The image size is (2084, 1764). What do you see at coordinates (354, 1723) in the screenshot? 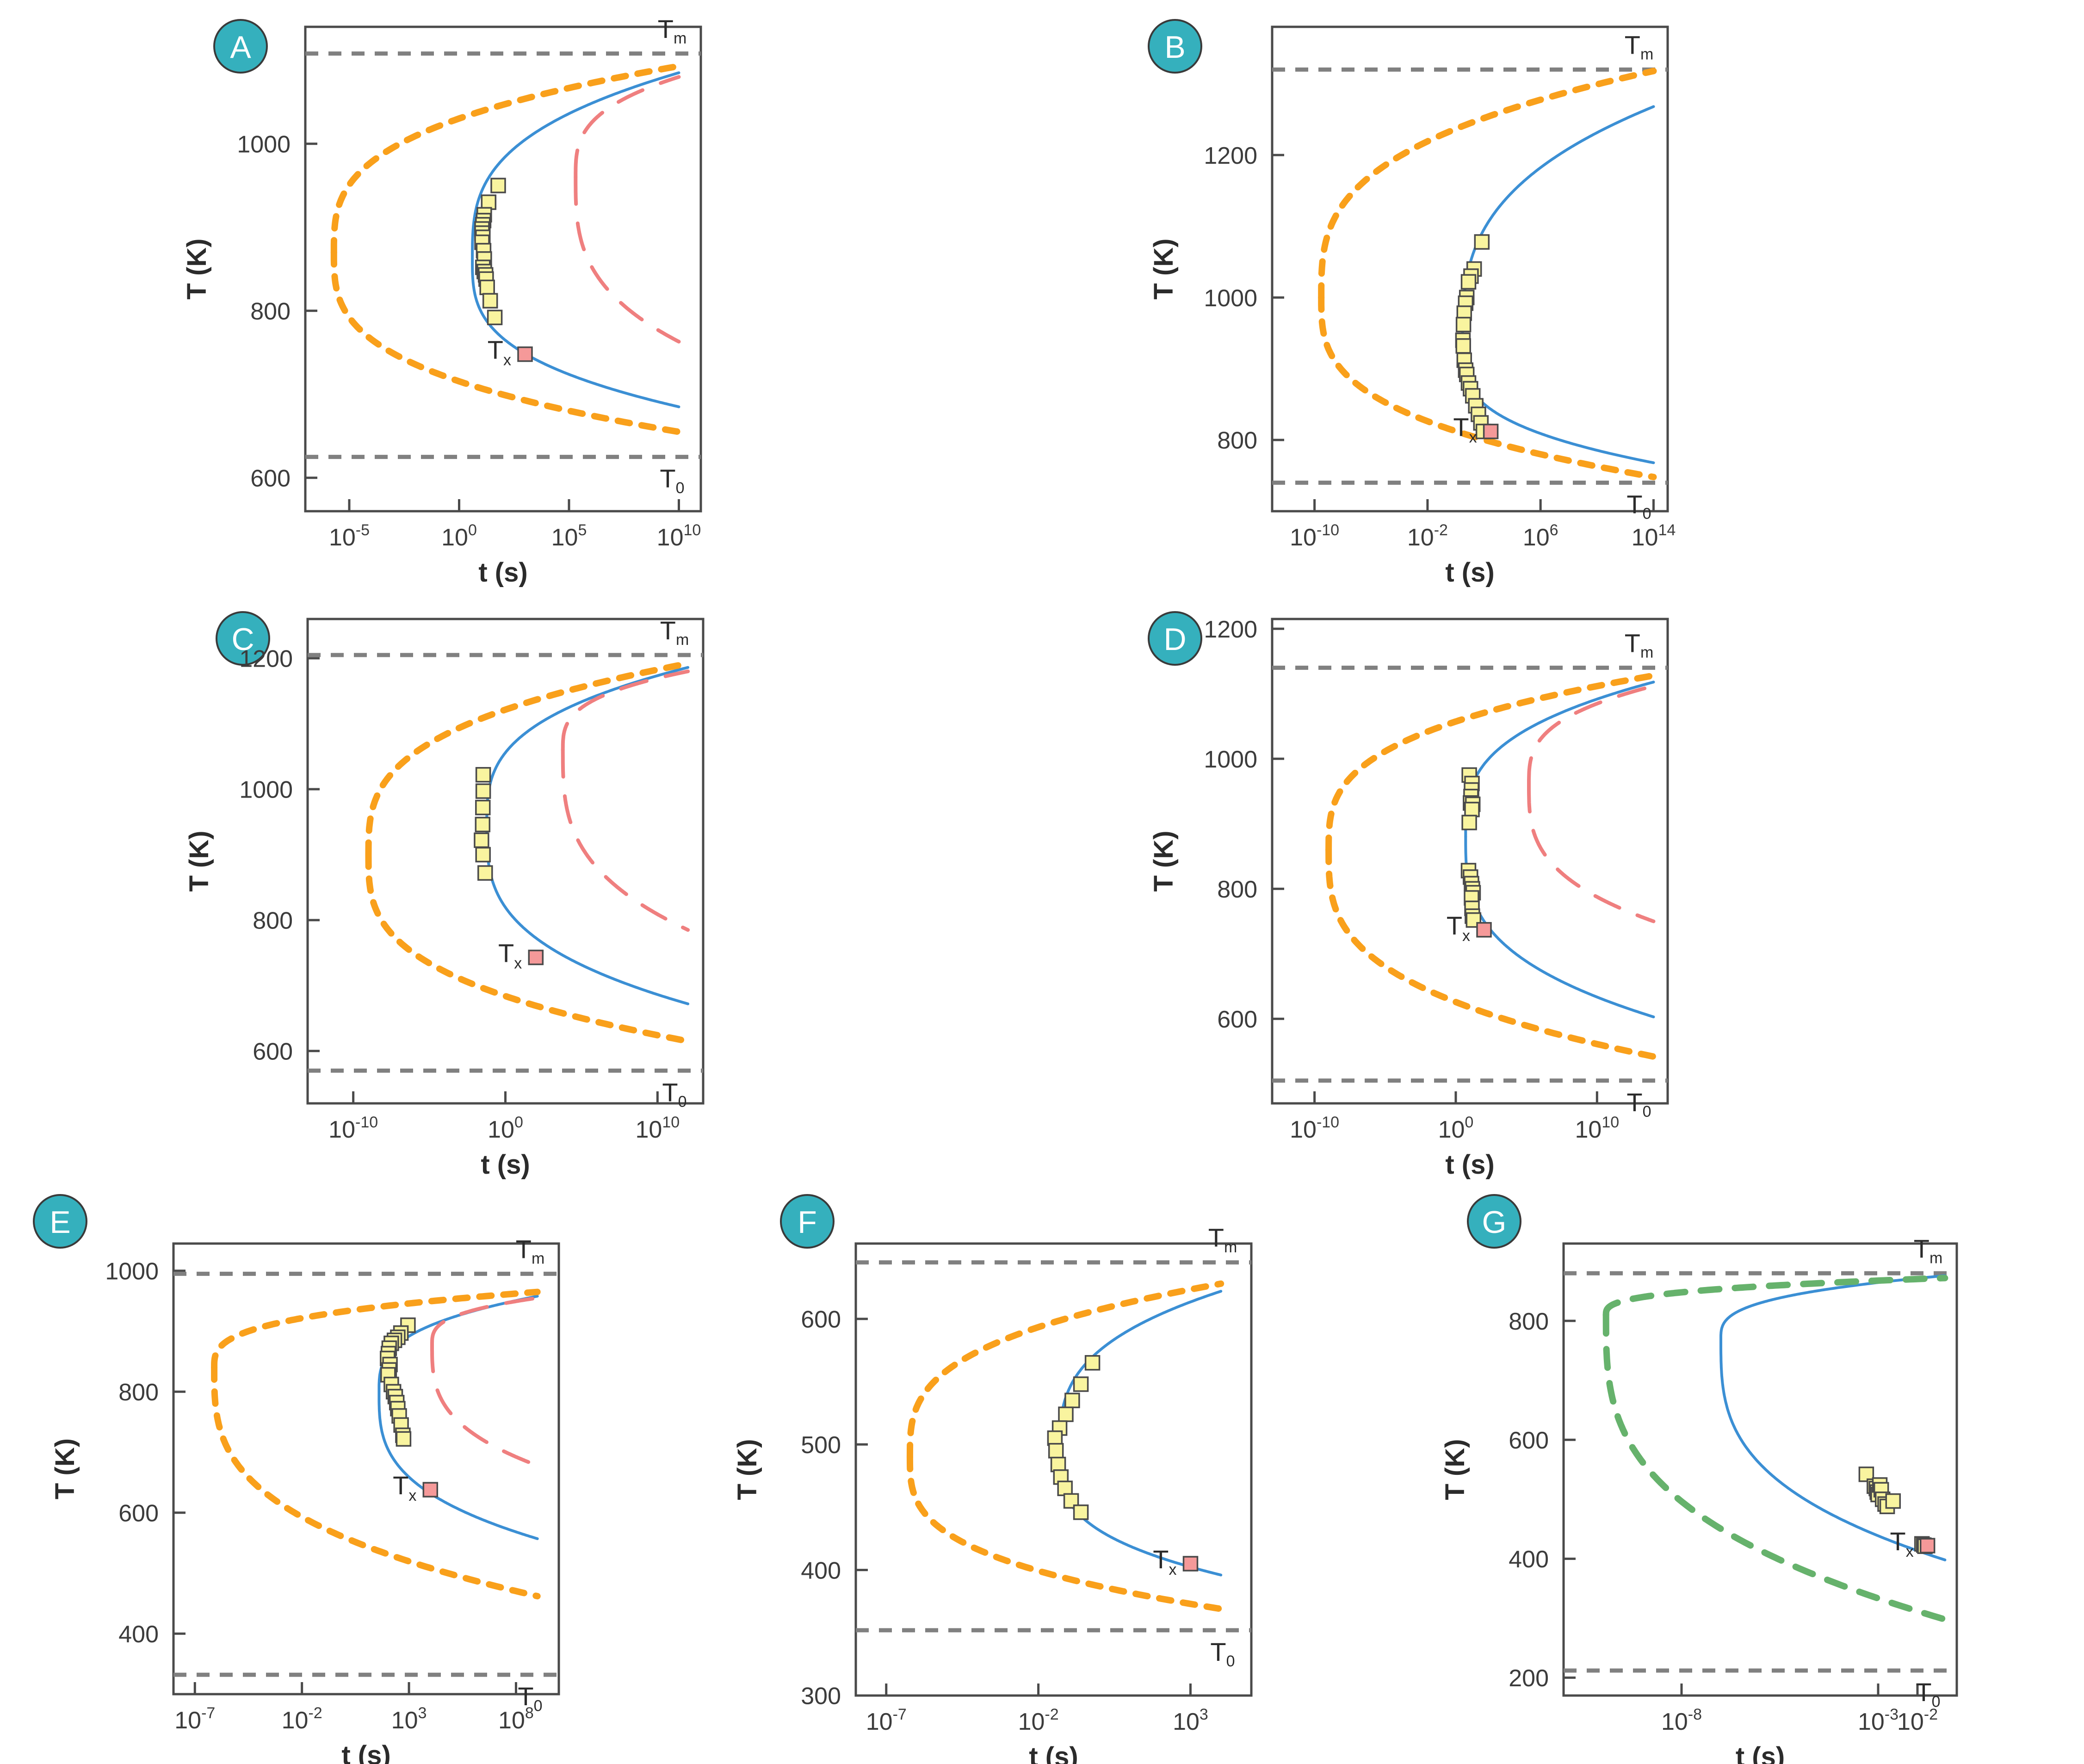
I see `x-axis: 10-7 10-2 103 108 t (s)` at bounding box center [354, 1723].